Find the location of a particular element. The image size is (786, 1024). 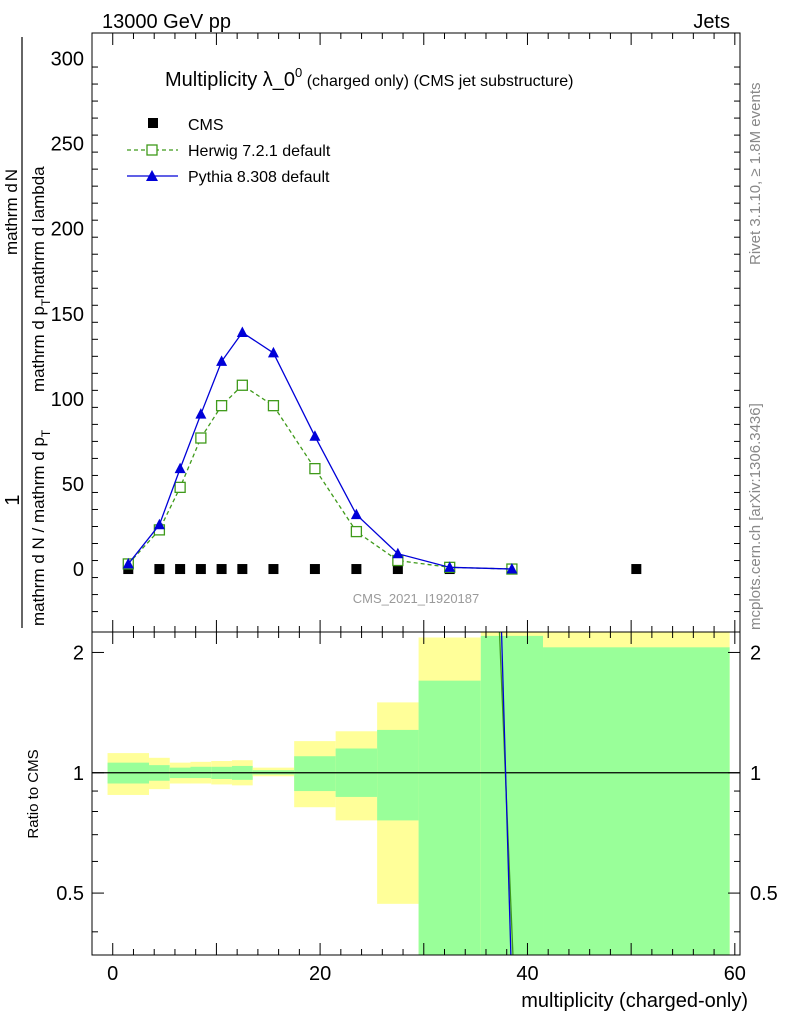

rivet-label: Rivet 3.1.10, ≥ 1.8M events is located at coordinates (755, 174).